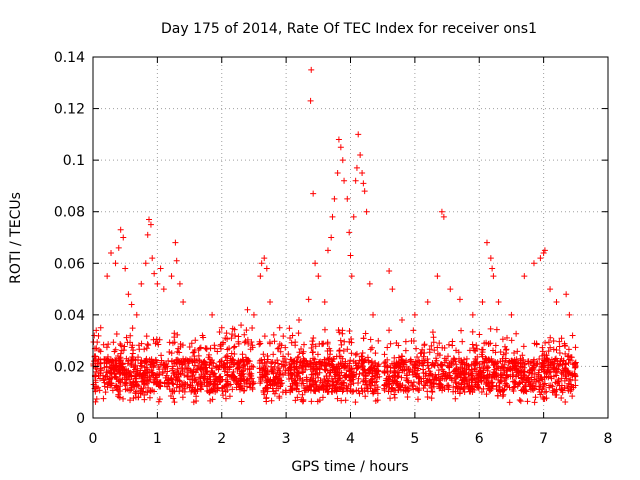 The image size is (640, 480). I want to click on x-tick-label: 2, so click(221, 439).